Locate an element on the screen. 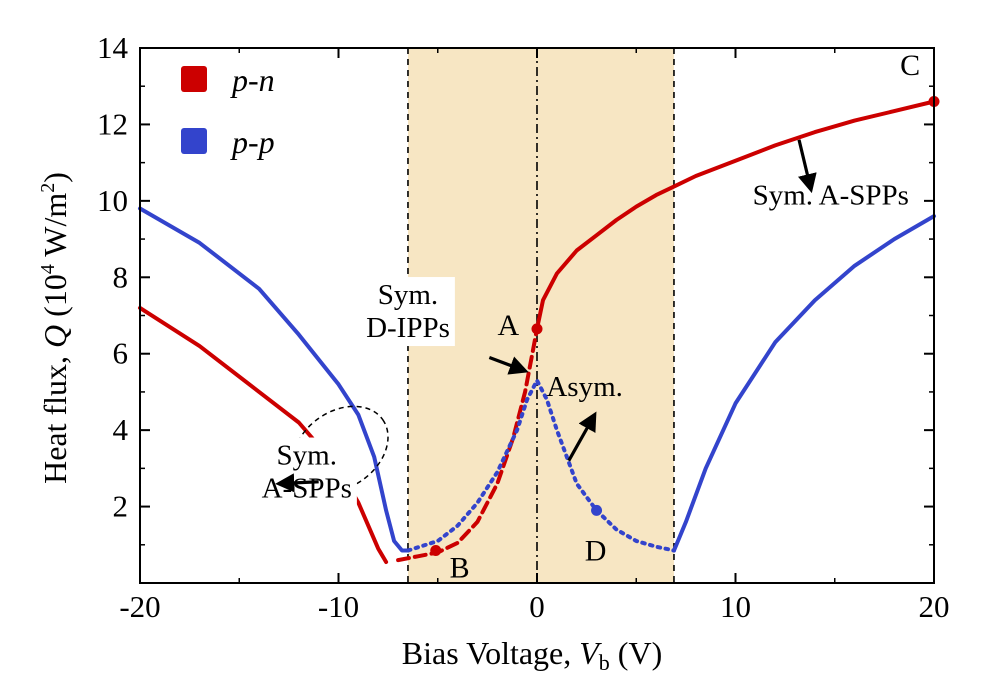 This screenshot has width=994, height=699. y-tick-label-2: 6 is located at coordinates (121, 353).